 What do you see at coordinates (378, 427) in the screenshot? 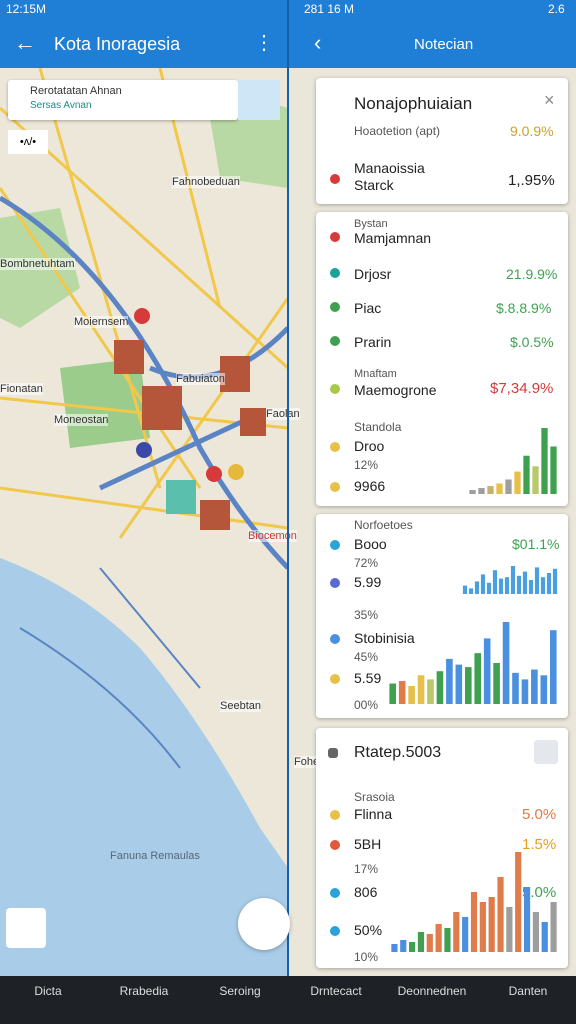
I see `kicker: Standola` at bounding box center [378, 427].